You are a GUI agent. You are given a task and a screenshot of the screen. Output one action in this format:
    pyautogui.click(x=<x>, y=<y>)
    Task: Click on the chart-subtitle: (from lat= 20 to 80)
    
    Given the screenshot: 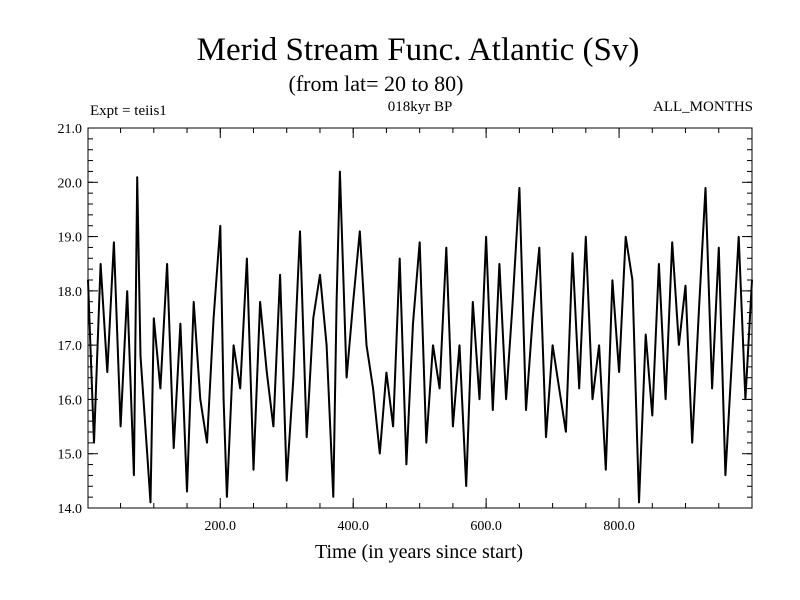 What is the action you would take?
    pyautogui.click(x=376, y=83)
    